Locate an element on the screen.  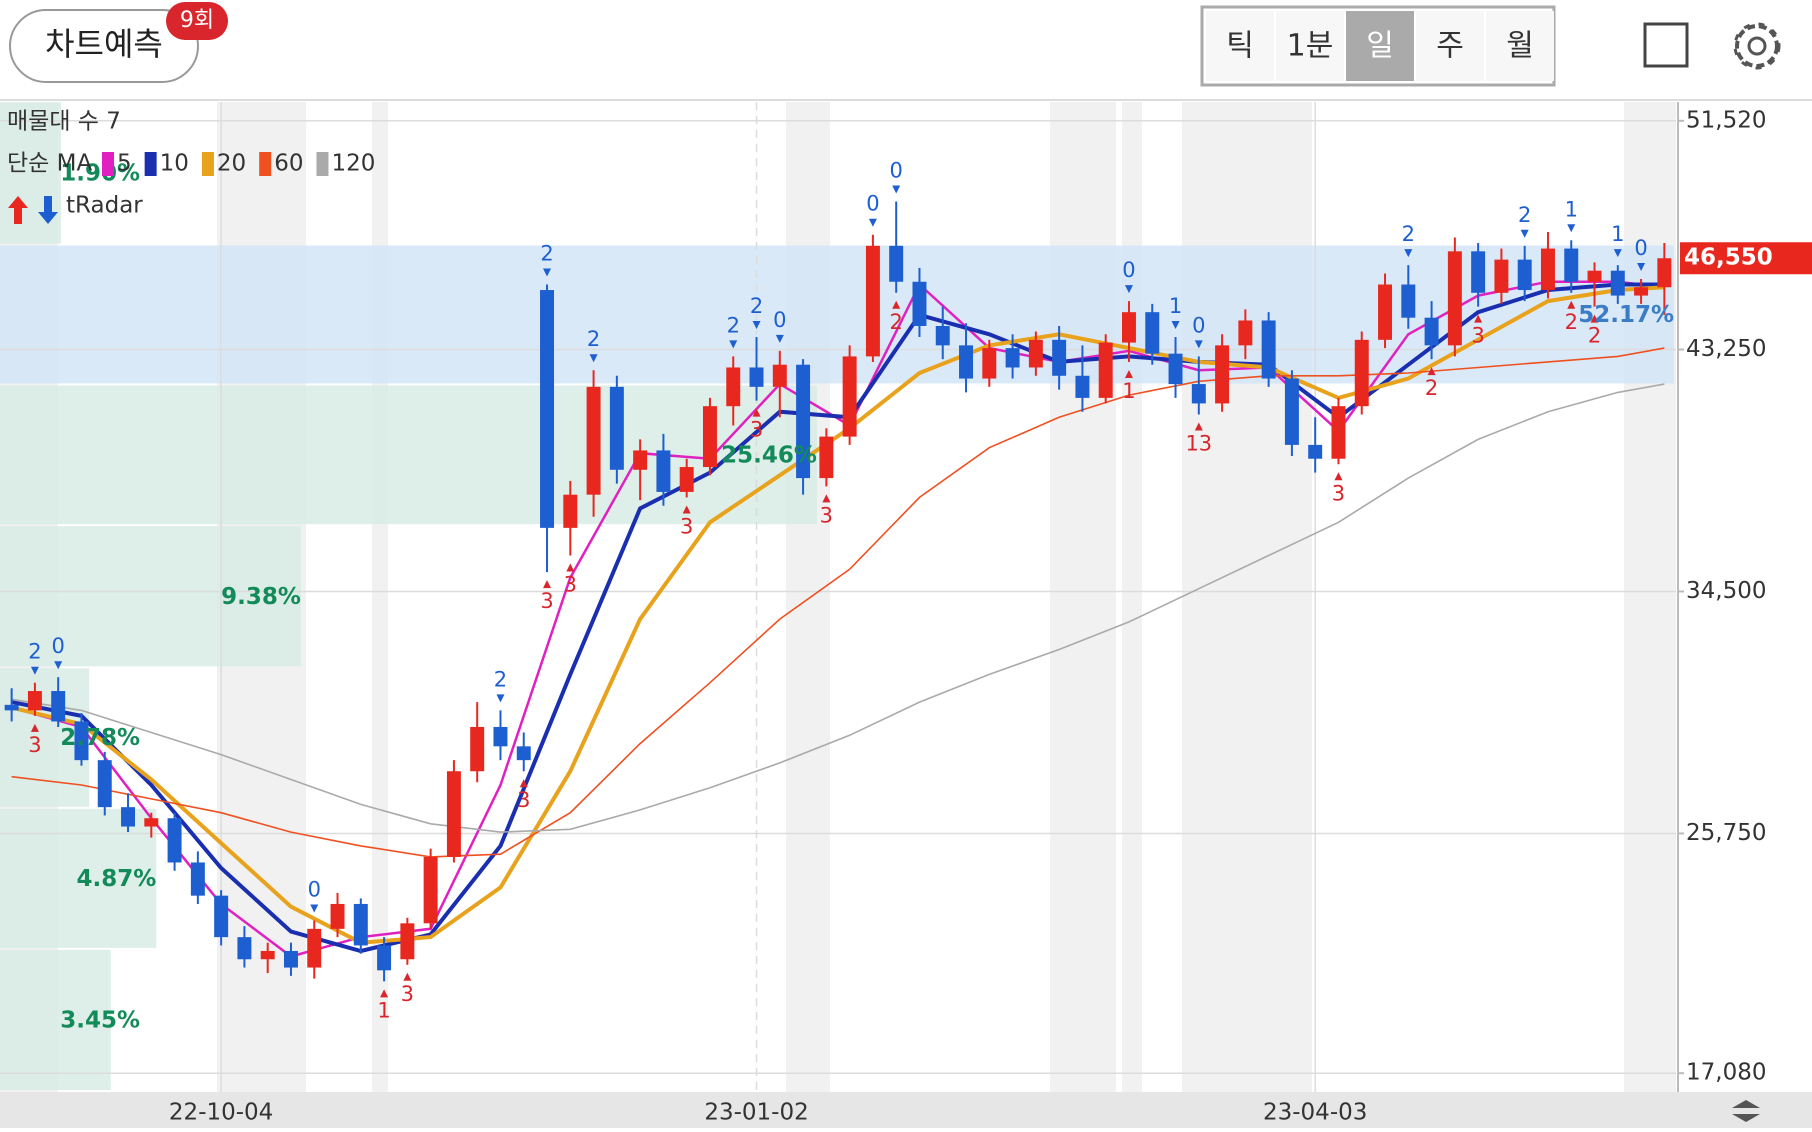
volume-band-label: 25.46% is located at coordinates (769, 455).